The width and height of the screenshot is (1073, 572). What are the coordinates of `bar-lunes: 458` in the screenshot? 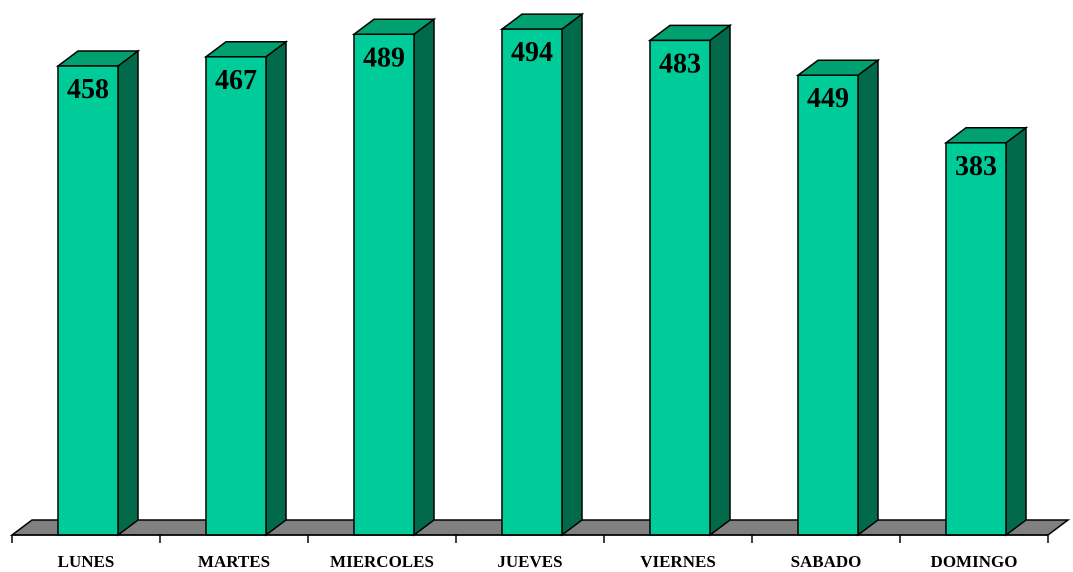 It's located at (98, 293).